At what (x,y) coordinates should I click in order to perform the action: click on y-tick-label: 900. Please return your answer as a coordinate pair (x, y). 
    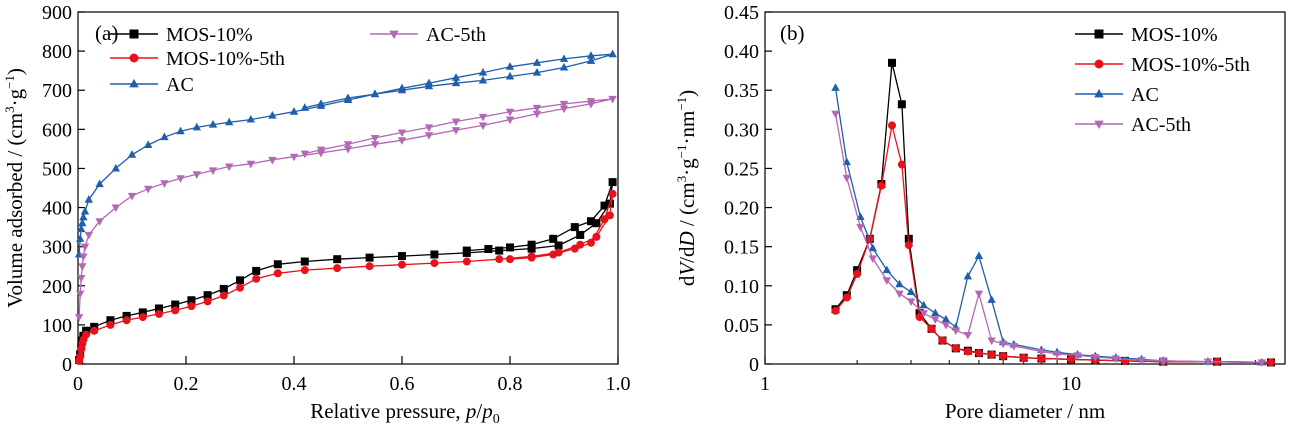
    Looking at the image, I should click on (57, 13).